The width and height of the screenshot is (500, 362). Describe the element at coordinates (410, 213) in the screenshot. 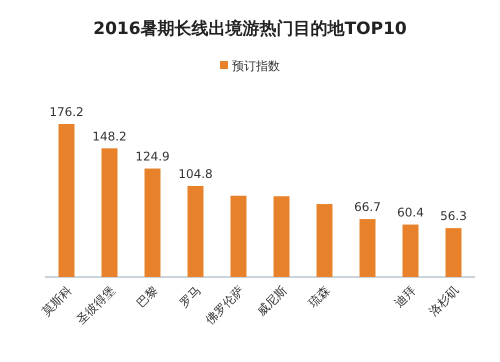

I see `data-label: 60.4` at that location.